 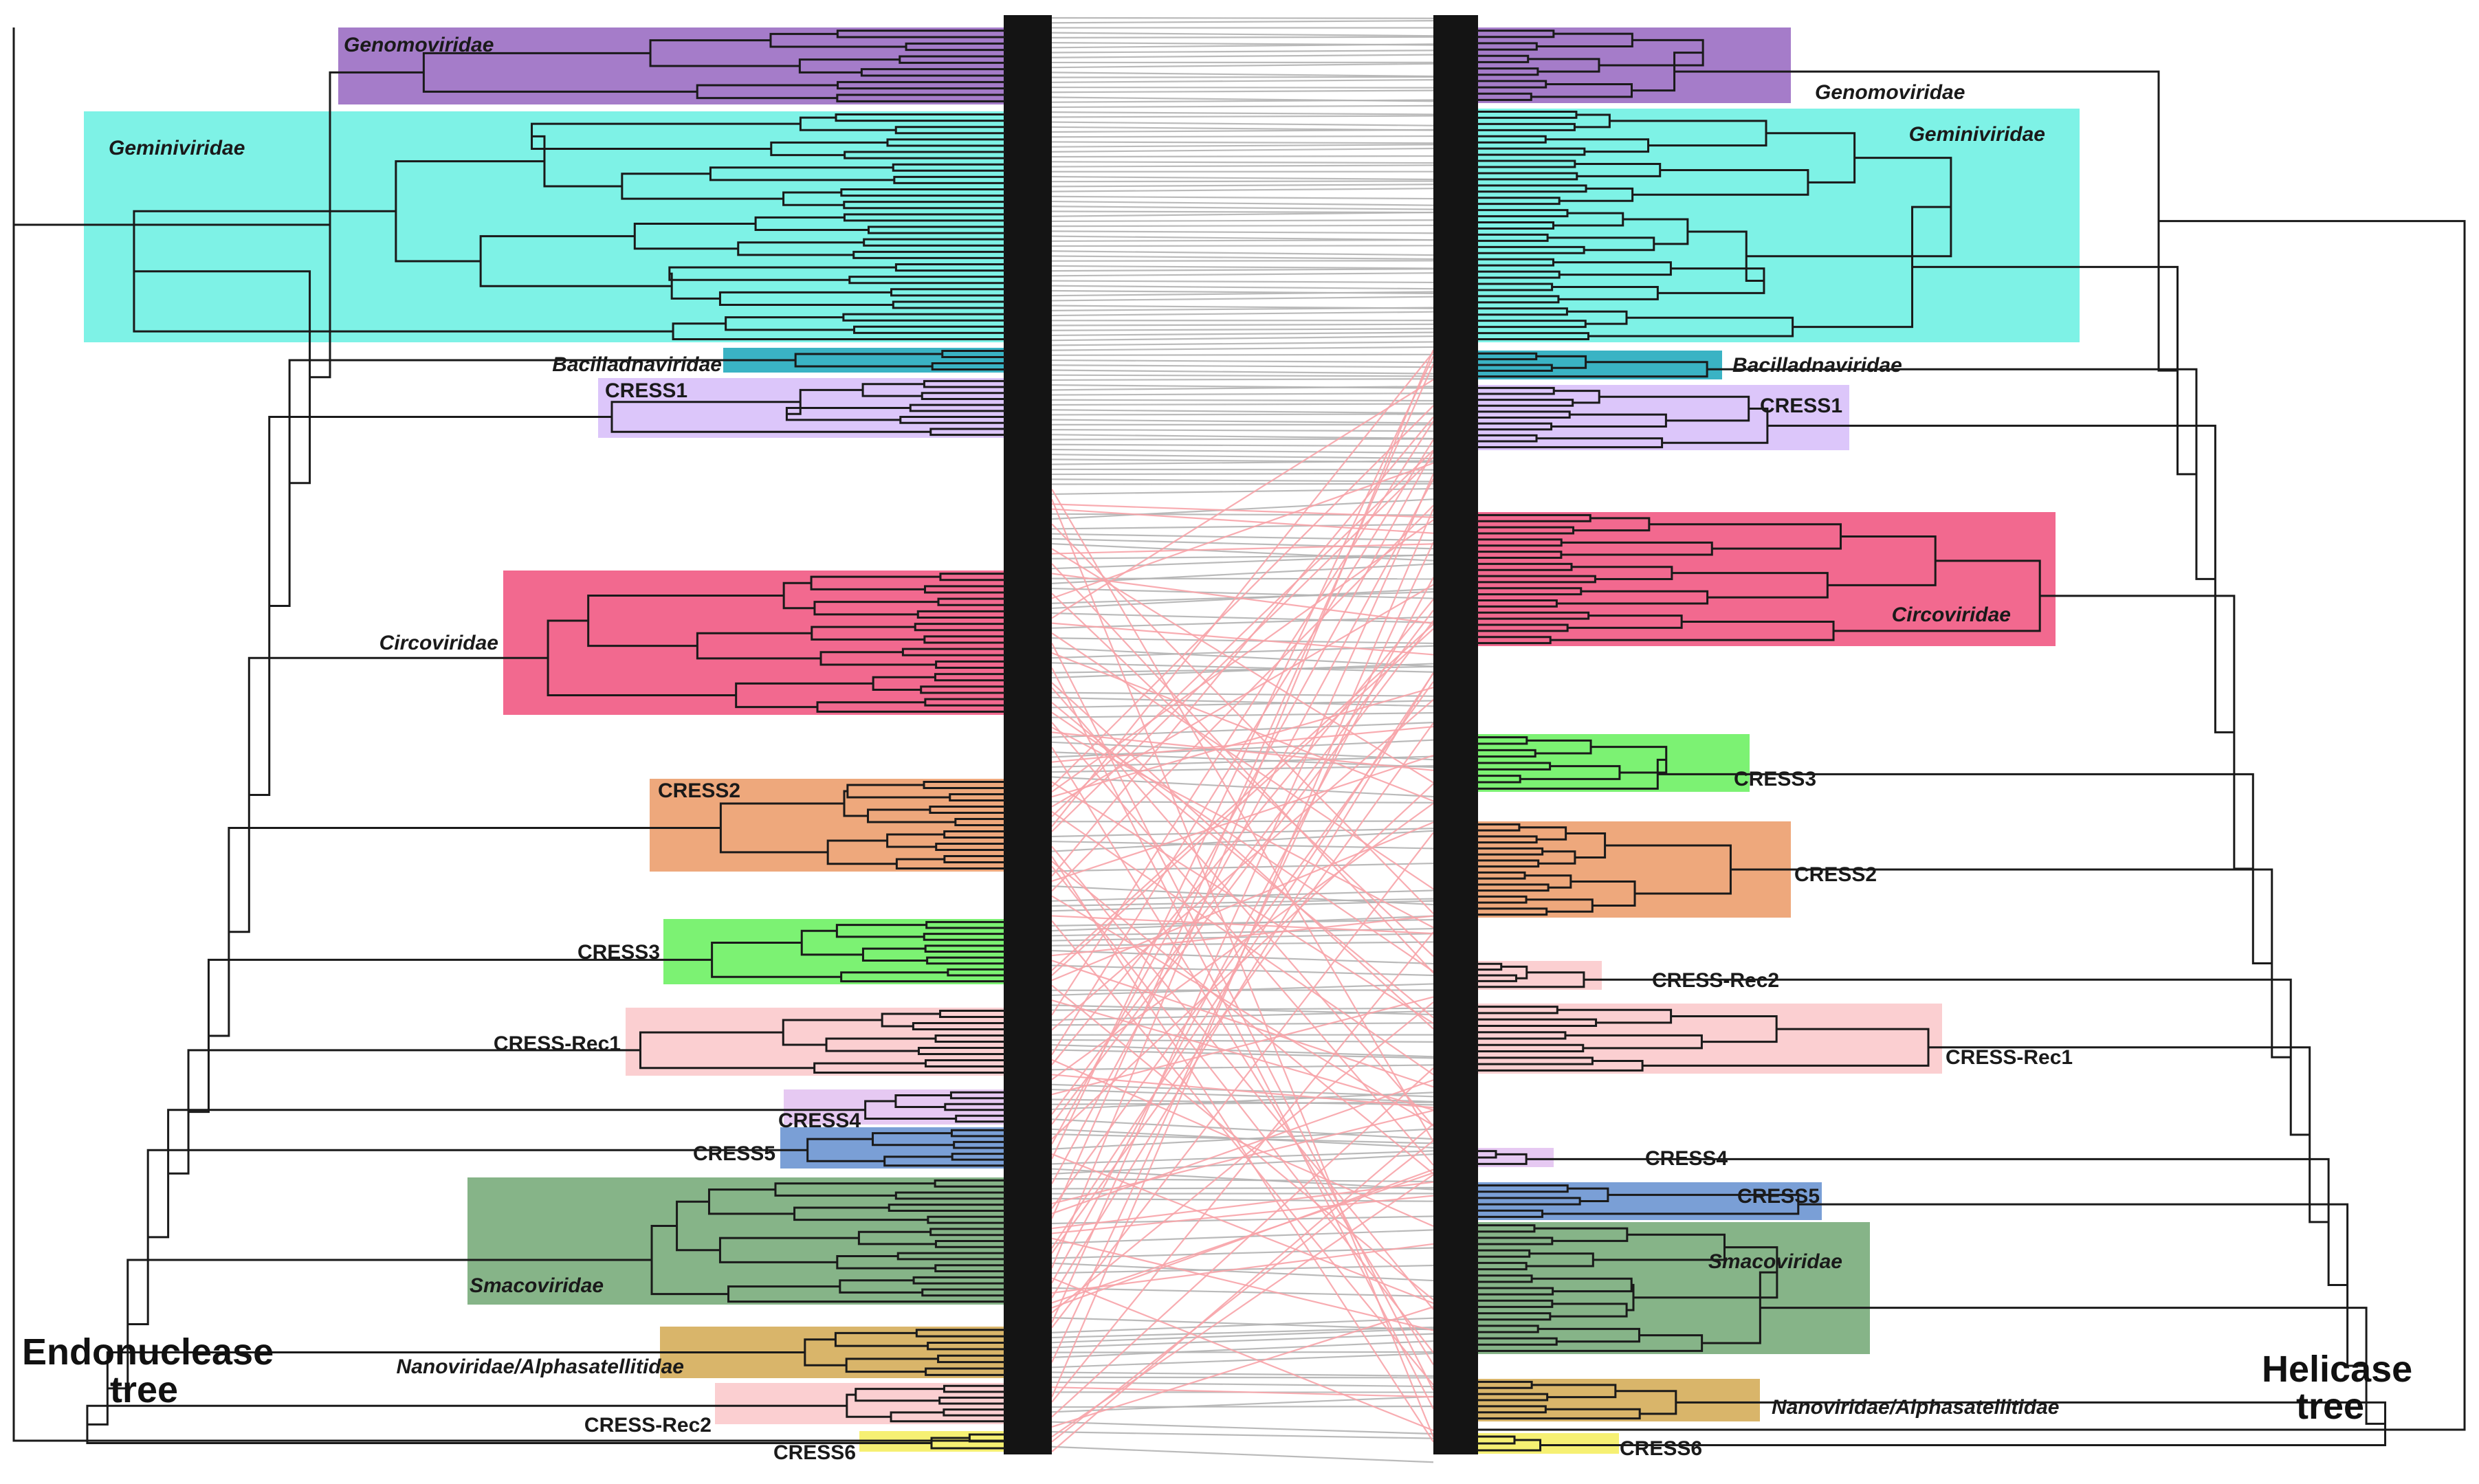 I want to click on left-label-cress1: CRESS1, so click(x=646, y=390).